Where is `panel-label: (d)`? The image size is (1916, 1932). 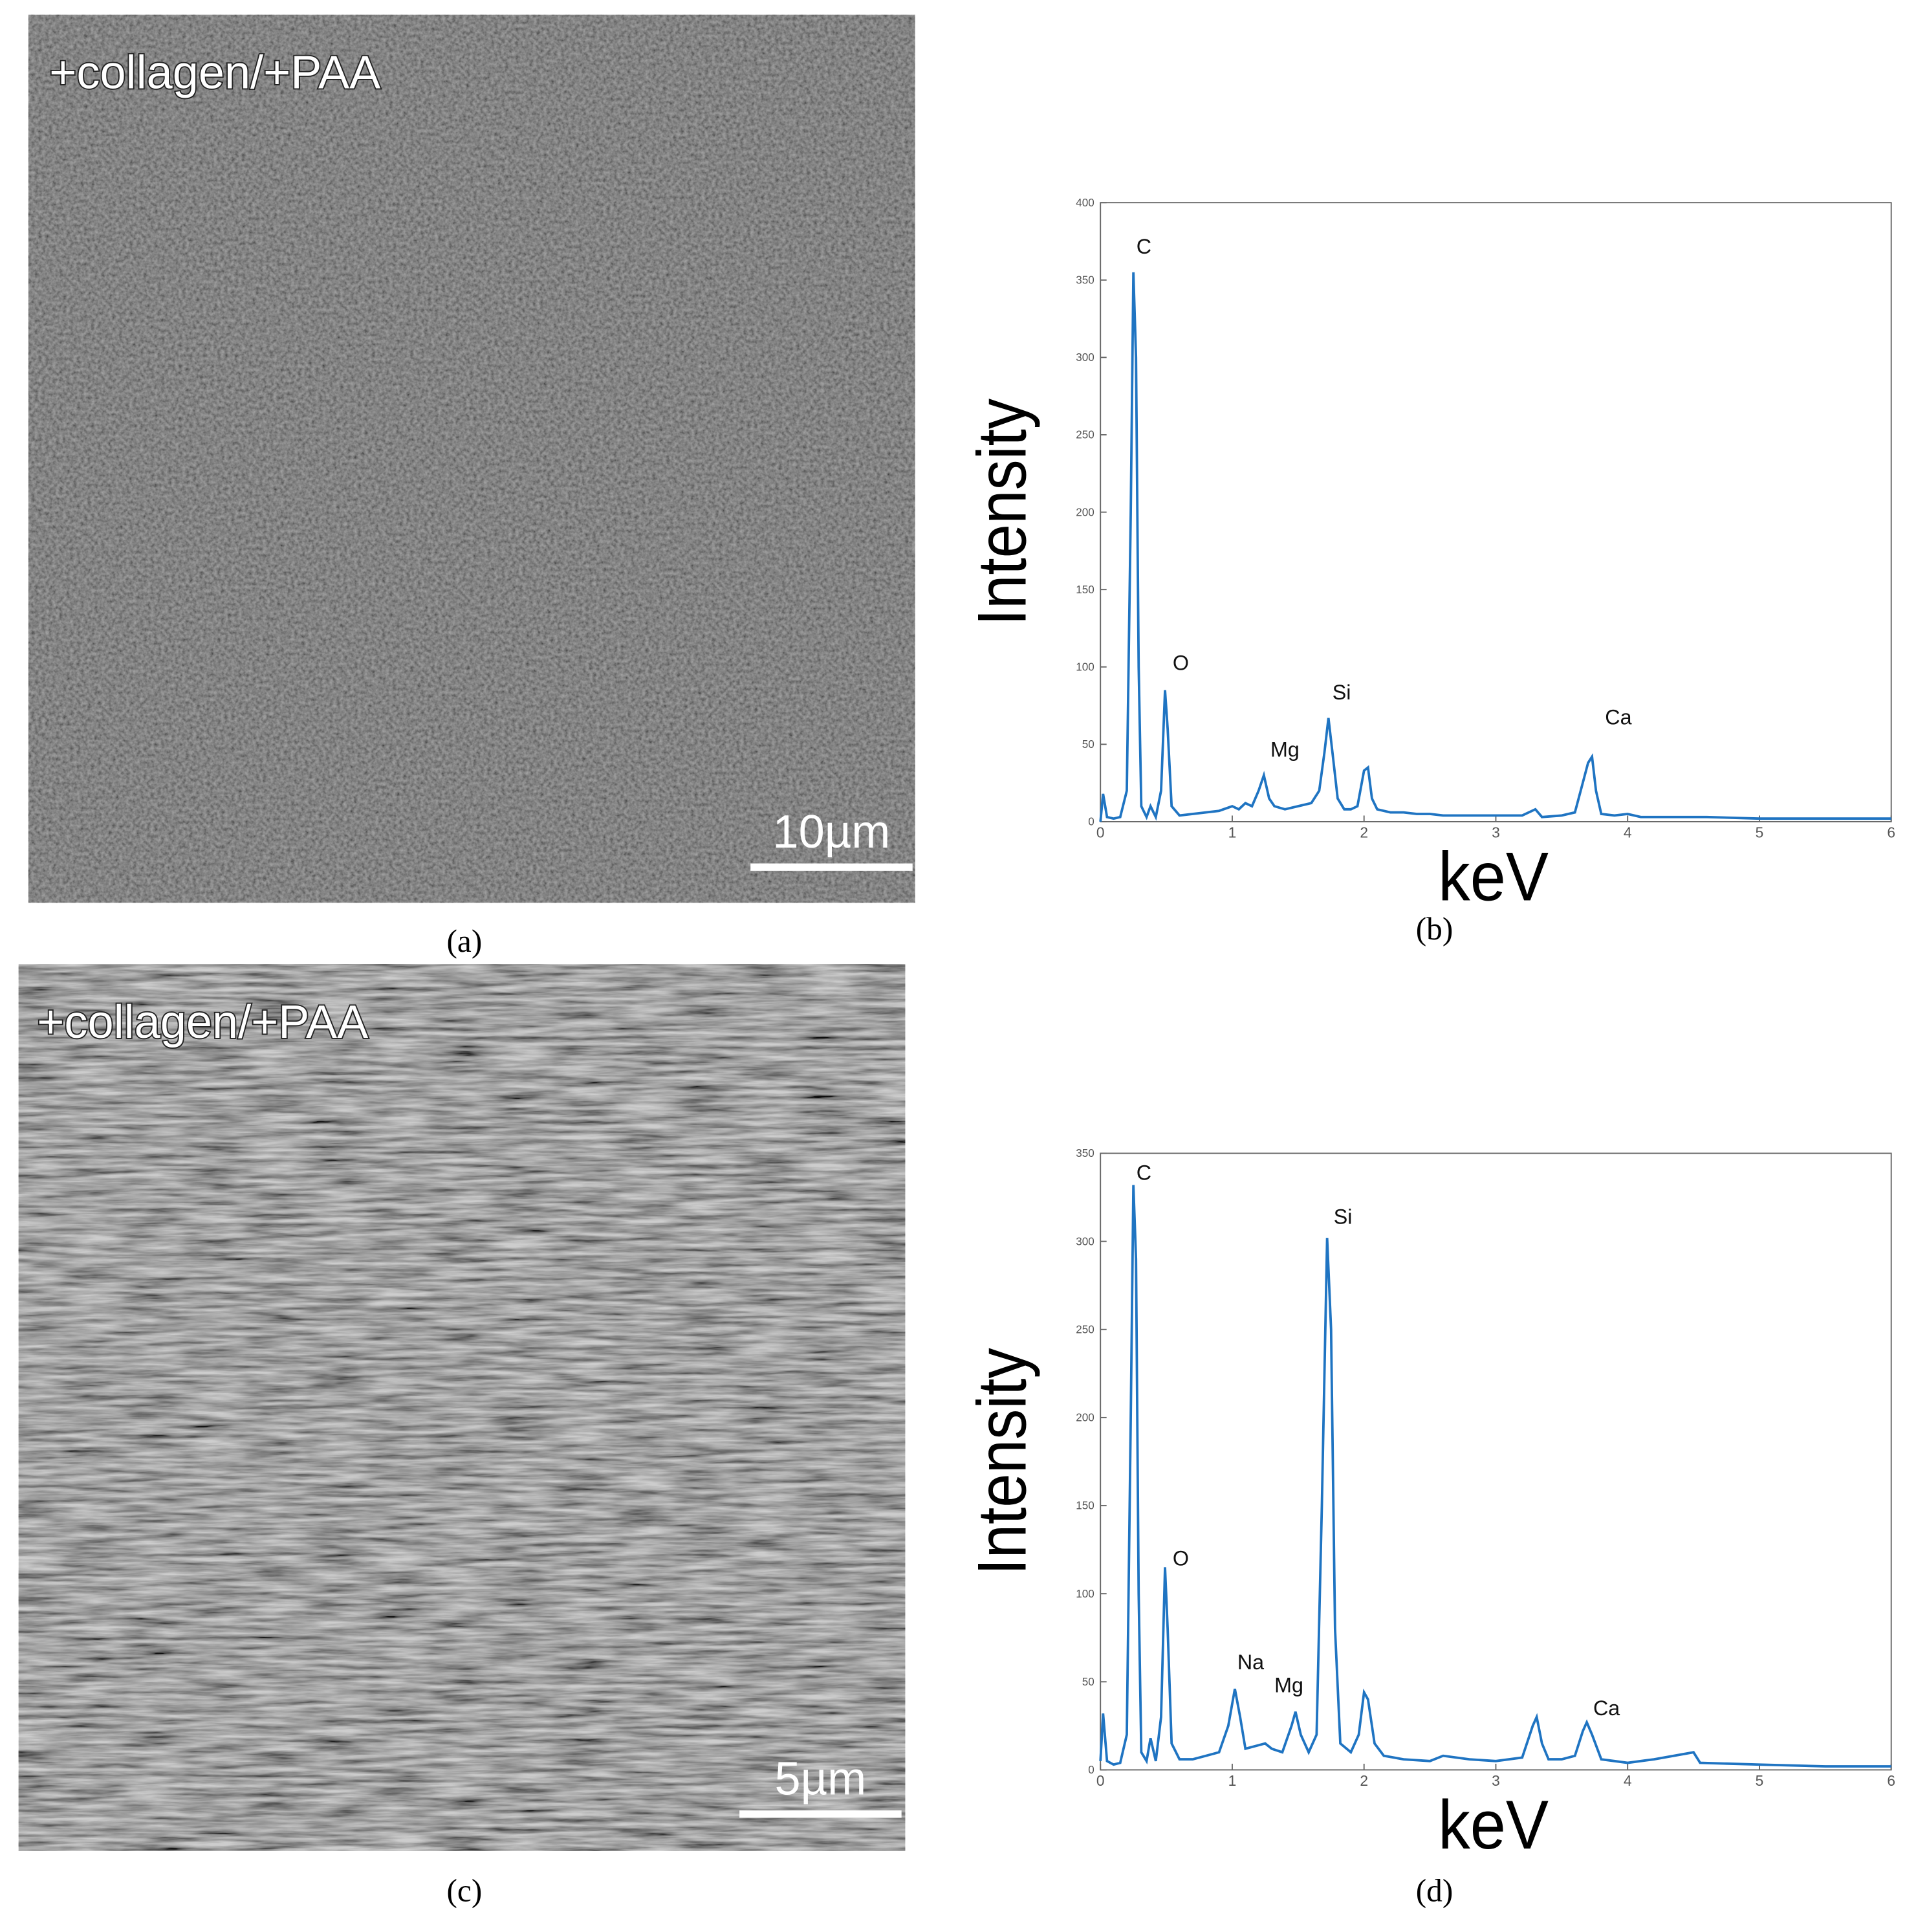
panel-label: (d) is located at coordinates (1434, 1891).